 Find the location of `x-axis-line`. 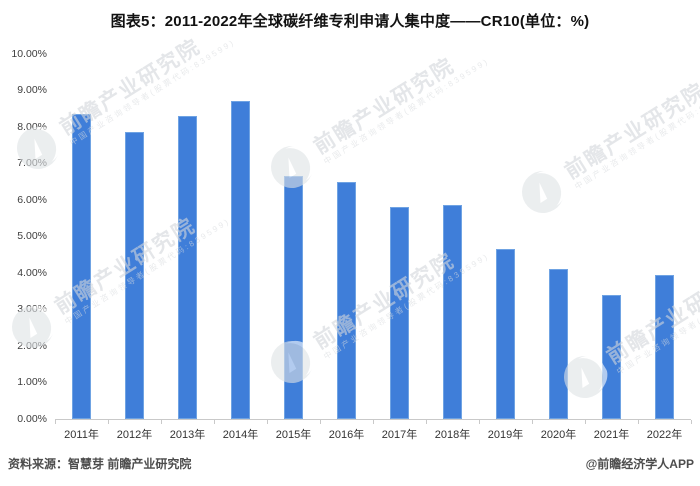

x-axis-line is located at coordinates (373, 419).